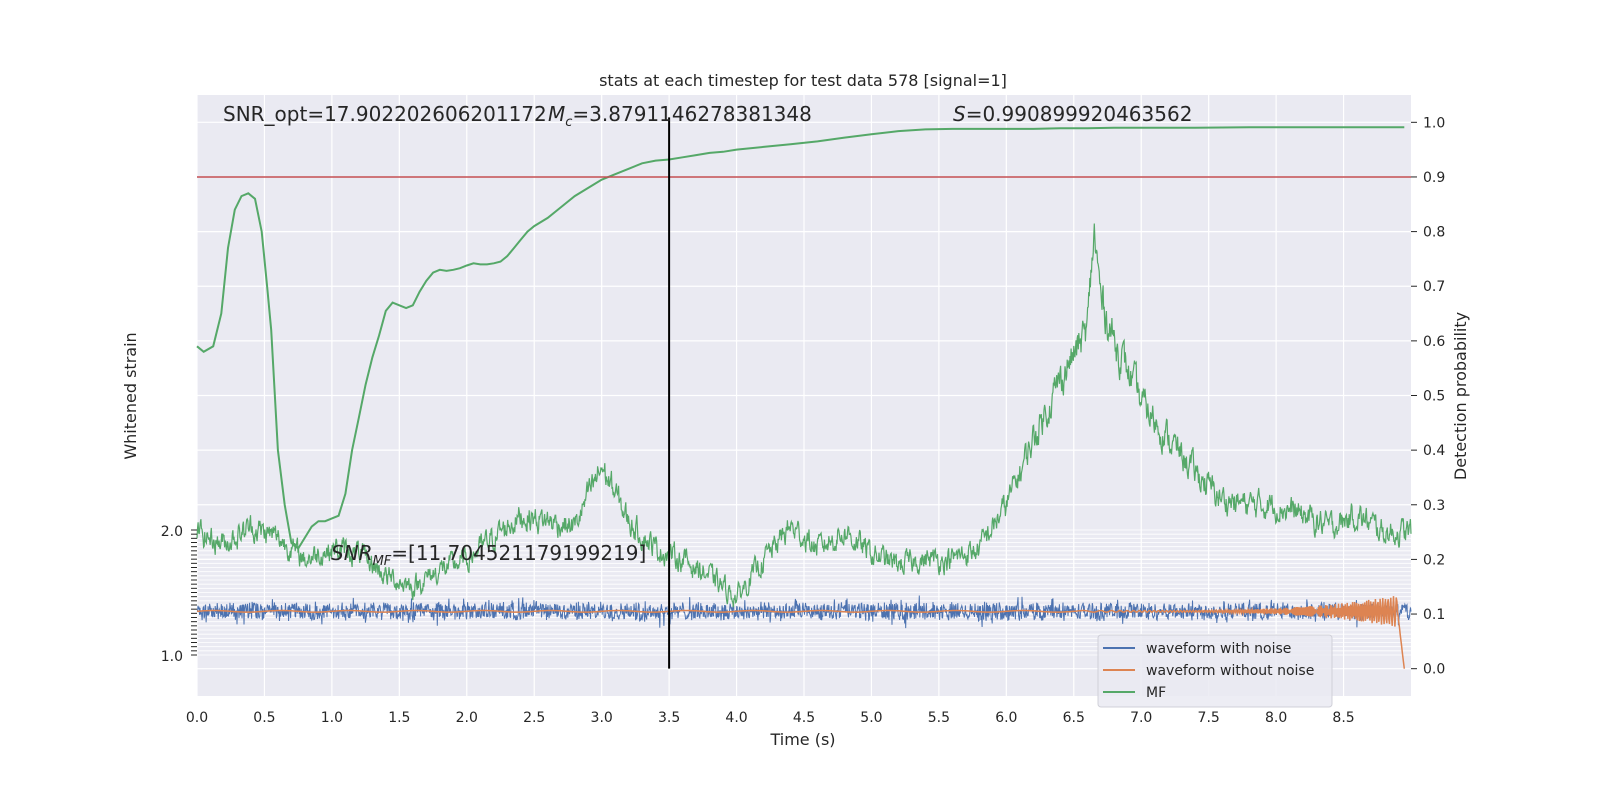  What do you see at coordinates (804, 718) in the screenshot?
I see `x-tick-label: 4.5` at bounding box center [804, 718].